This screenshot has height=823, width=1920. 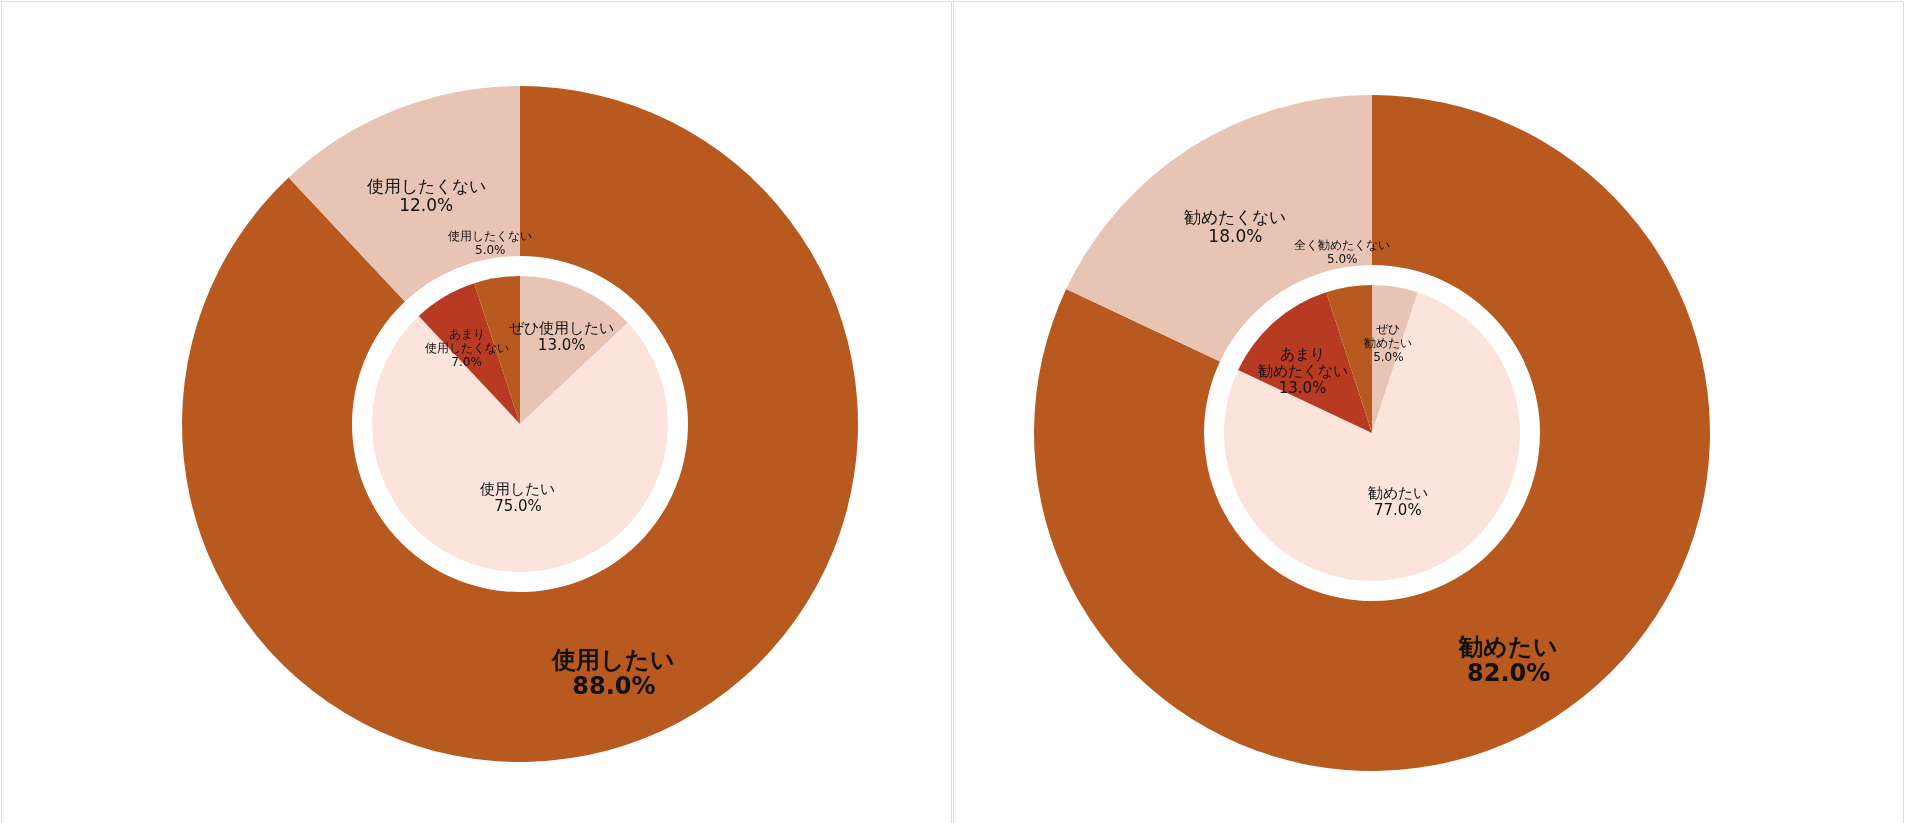 What do you see at coordinates (490, 243) in the screenshot?
I see `data-label: 使用したくない 5.0%` at bounding box center [490, 243].